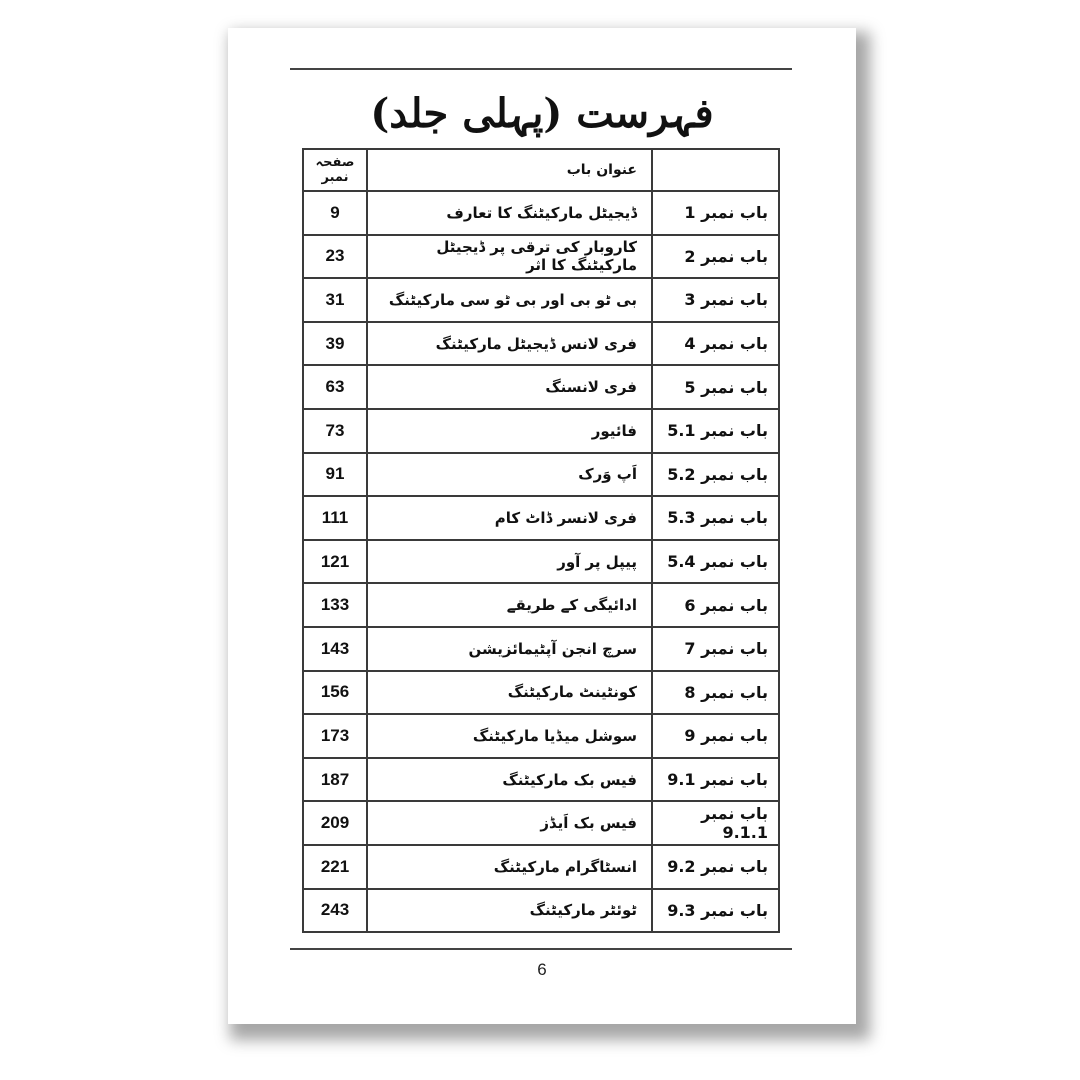 The image size is (1080, 1080). I want to click on table-row: باب نمبر 9 سوشل میڈیا مارکیٹنگ 173, so click(541, 736).